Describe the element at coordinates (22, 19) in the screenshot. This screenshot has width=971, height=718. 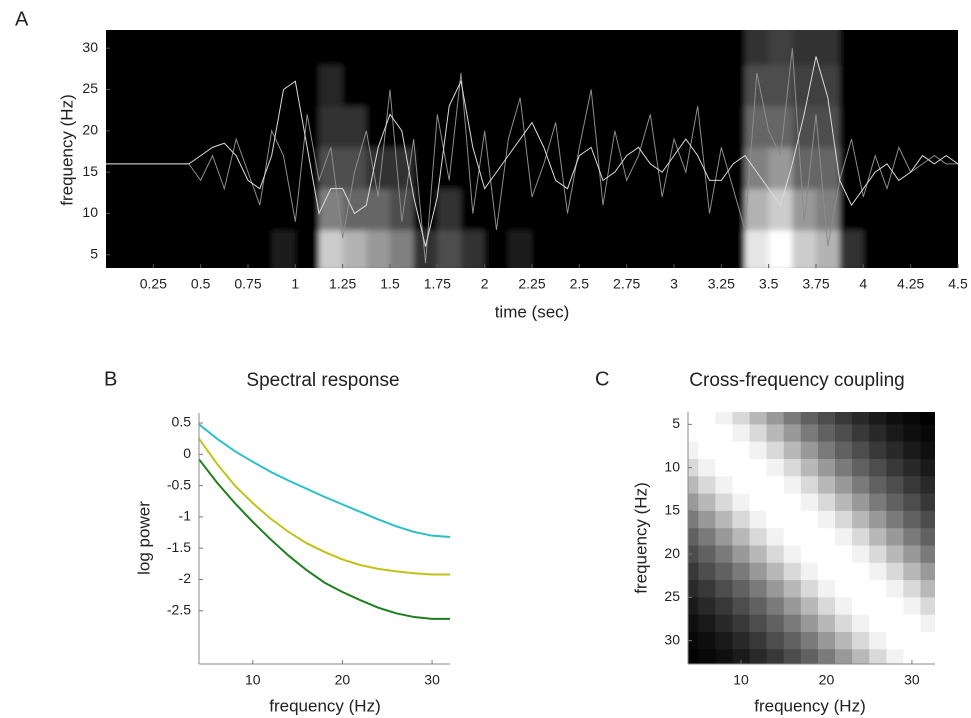
I see `panel-label: A` at that location.